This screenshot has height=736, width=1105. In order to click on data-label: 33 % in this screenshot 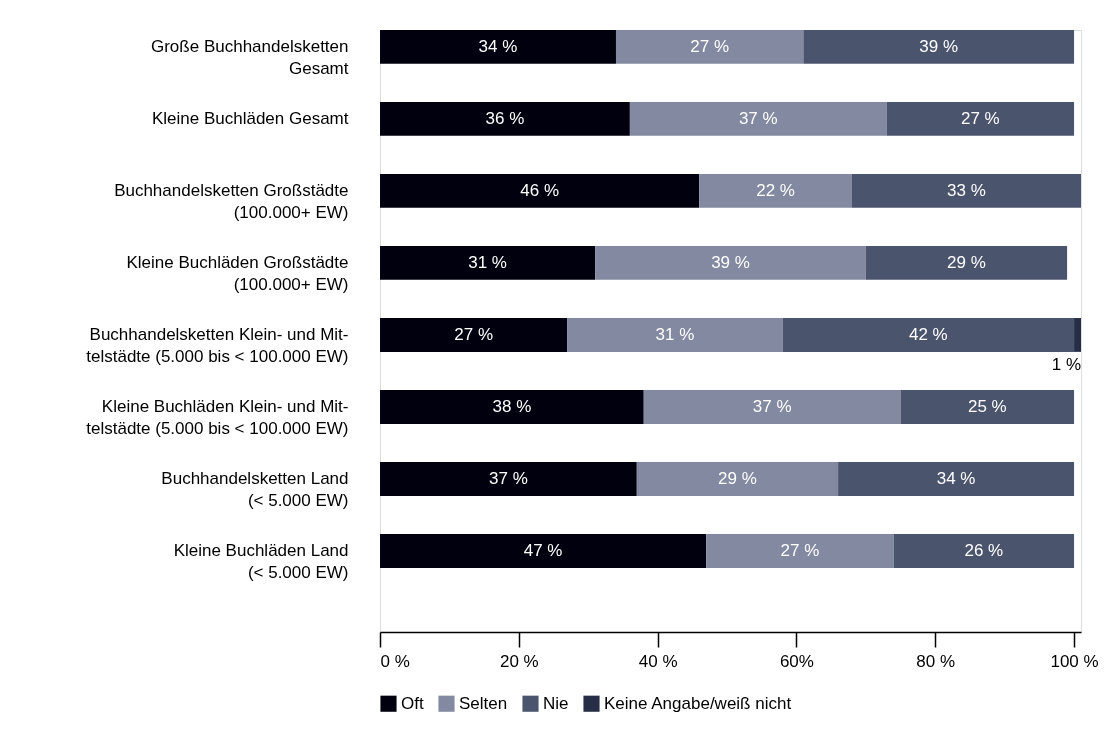, I will do `click(966, 190)`.